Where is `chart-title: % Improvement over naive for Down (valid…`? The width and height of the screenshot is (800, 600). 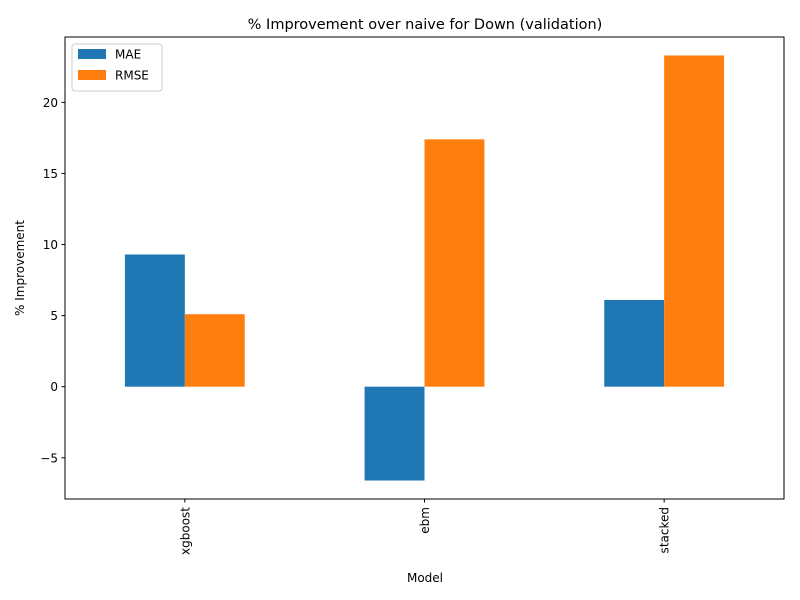 chart-title: % Improvement over naive for Down (valid… is located at coordinates (425, 25).